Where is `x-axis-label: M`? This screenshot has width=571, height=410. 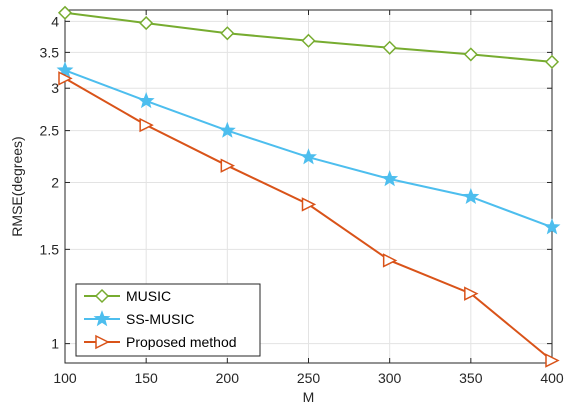 x-axis-label: M is located at coordinates (309, 397).